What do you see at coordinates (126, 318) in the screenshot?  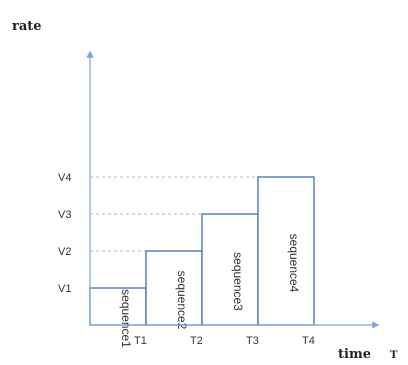 I see `bar-label: sequence1` at bounding box center [126, 318].